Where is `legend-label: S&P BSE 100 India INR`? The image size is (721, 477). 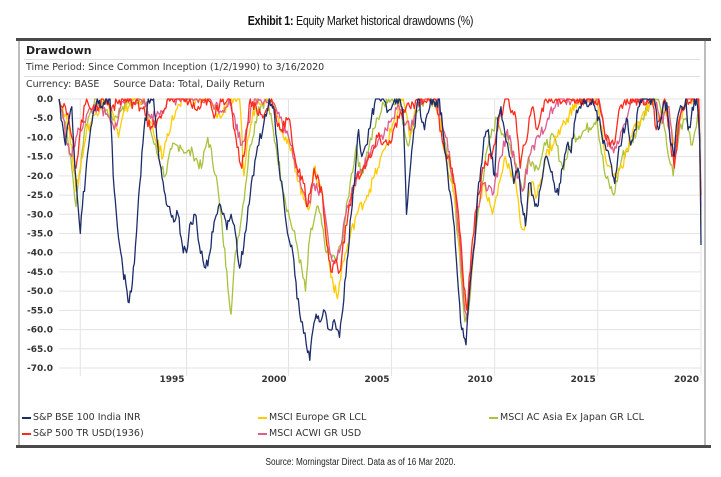 legend-label: S&P BSE 100 India INR is located at coordinates (87, 417).